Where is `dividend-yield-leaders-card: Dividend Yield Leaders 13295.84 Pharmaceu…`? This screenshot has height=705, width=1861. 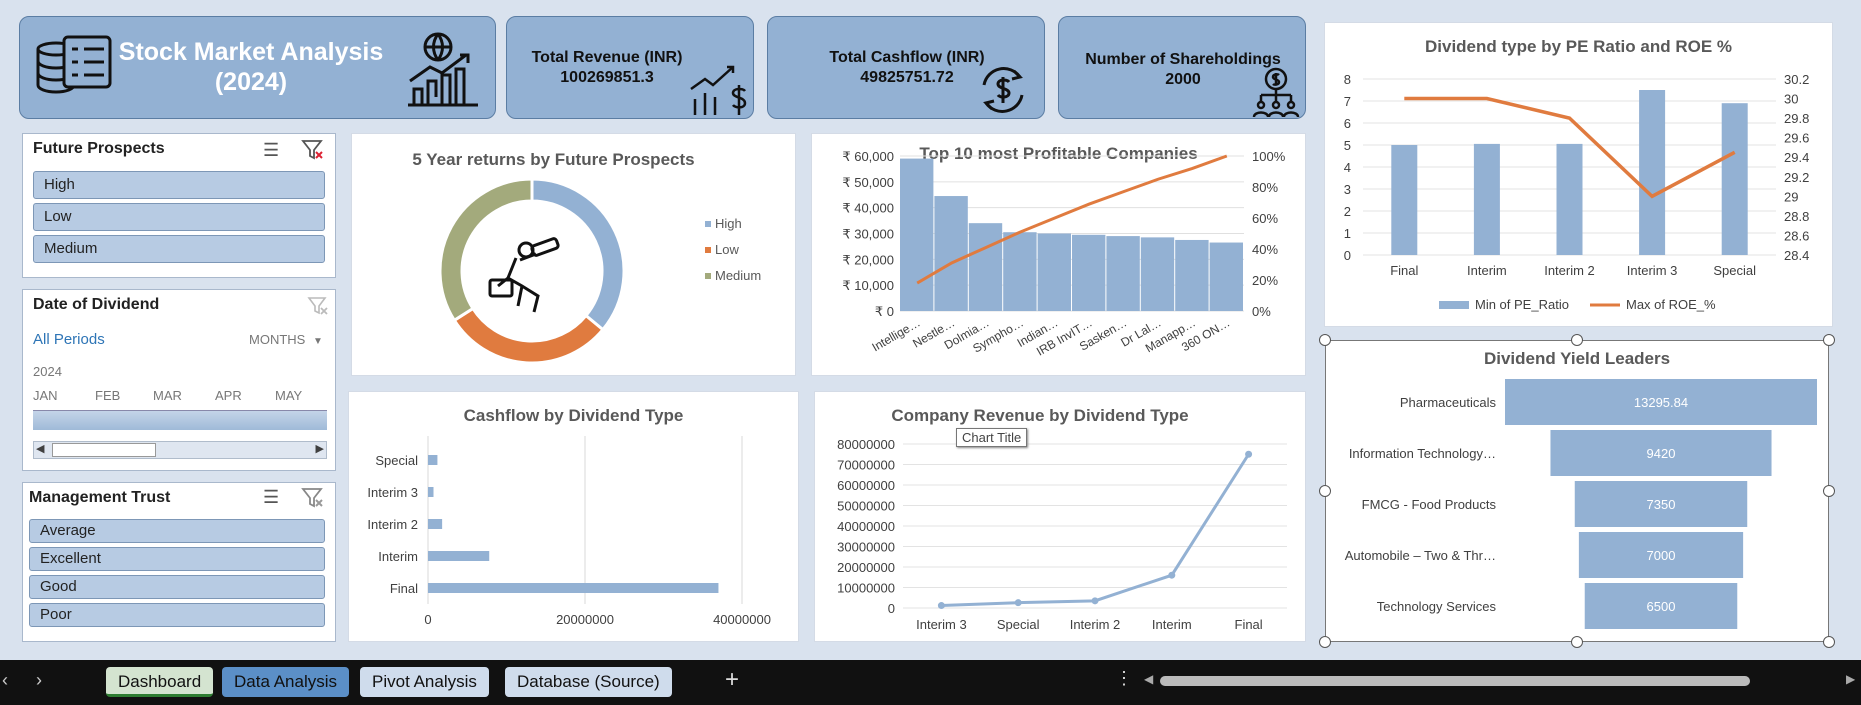
dividend-yield-leaders-card: Dividend Yield Leaders 13295.84 Pharmaceu… is located at coordinates (1577, 491).